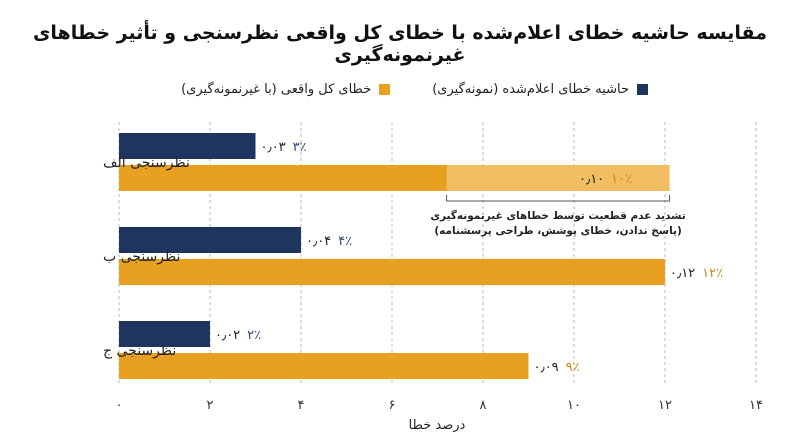  Describe the element at coordinates (558, 178) in the screenshot. I see `bar-highlight-nonsampling` at that location.